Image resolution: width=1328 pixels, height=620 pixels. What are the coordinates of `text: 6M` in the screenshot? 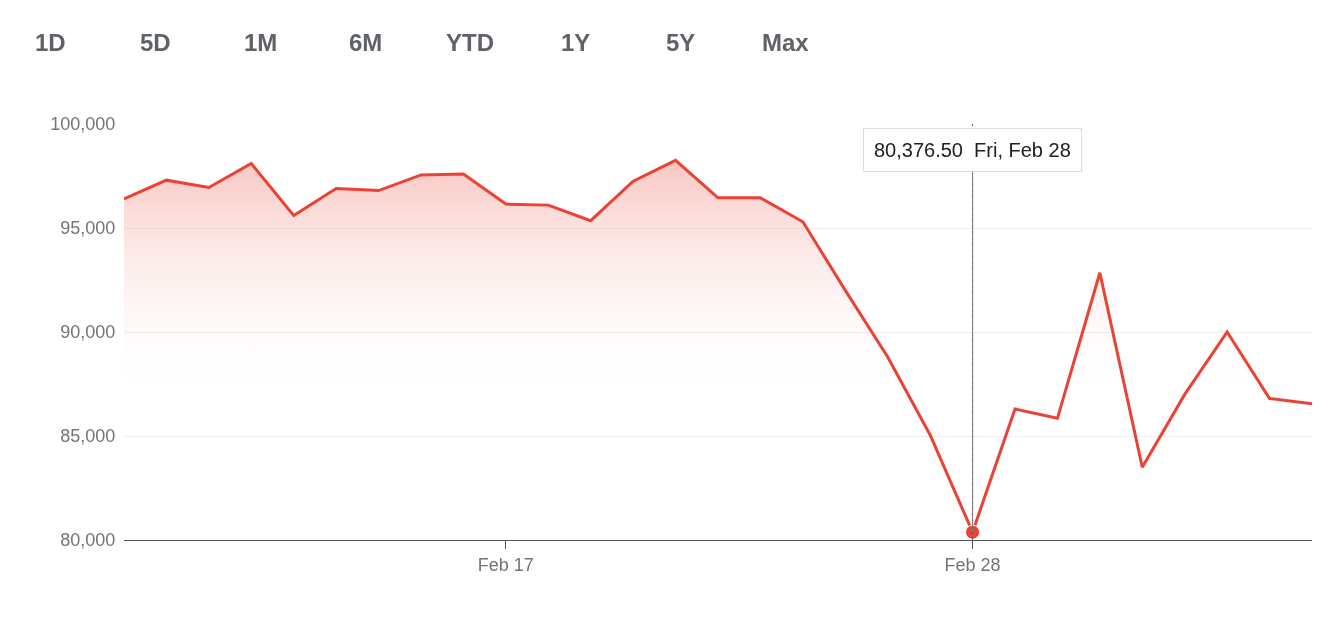 It's located at (366, 42).